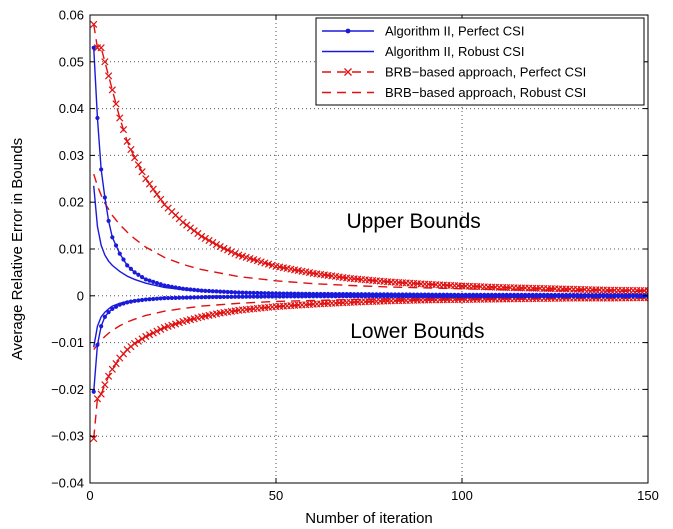 This screenshot has height=529, width=673. What do you see at coordinates (462, 495) in the screenshot?
I see `x-tick-label: 100` at bounding box center [462, 495].